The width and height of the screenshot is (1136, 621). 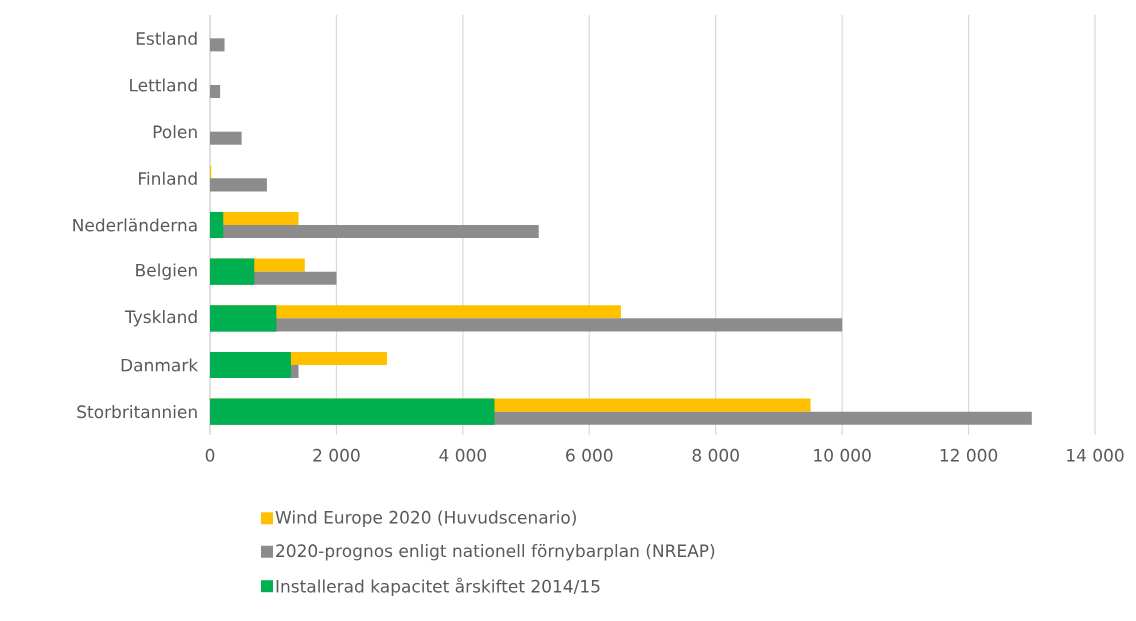 What do you see at coordinates (175, 132) in the screenshot?
I see `y-tick-label: Polen` at bounding box center [175, 132].